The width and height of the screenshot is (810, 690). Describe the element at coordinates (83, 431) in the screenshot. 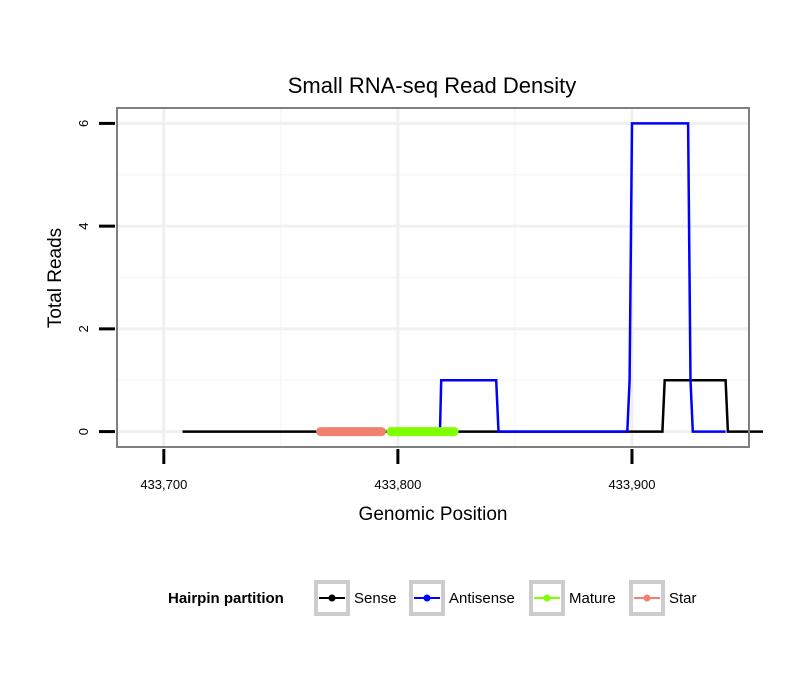

I see `y-tick-label: 0` at that location.